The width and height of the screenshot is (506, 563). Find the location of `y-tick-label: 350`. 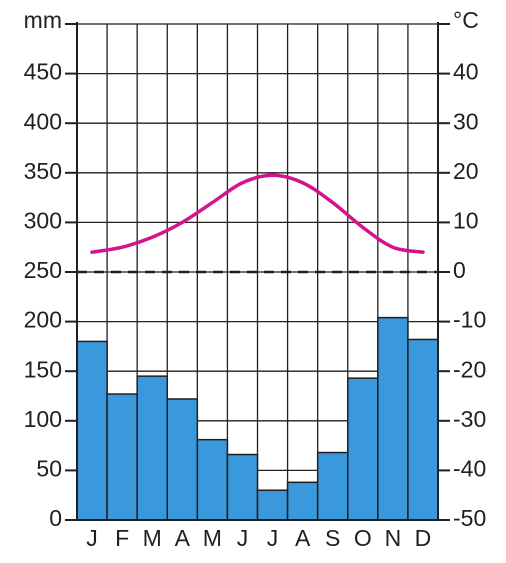

y-tick-label: 350 is located at coordinates (43, 171).